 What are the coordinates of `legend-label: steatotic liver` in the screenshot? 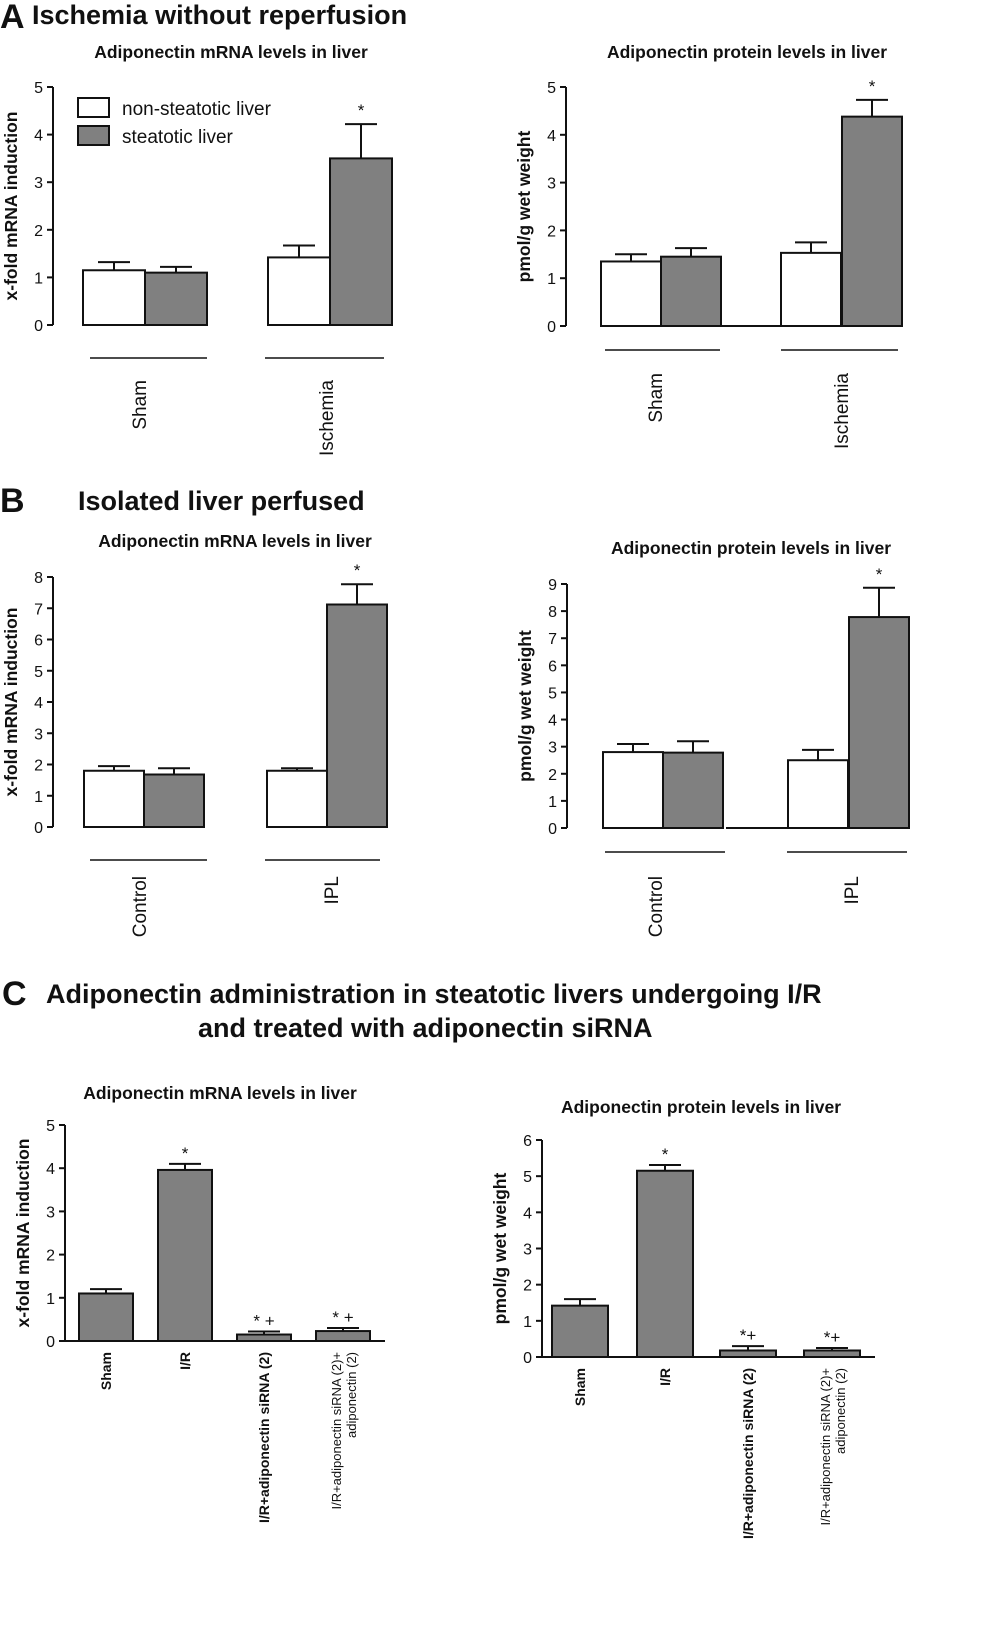 It's located at (178, 137).